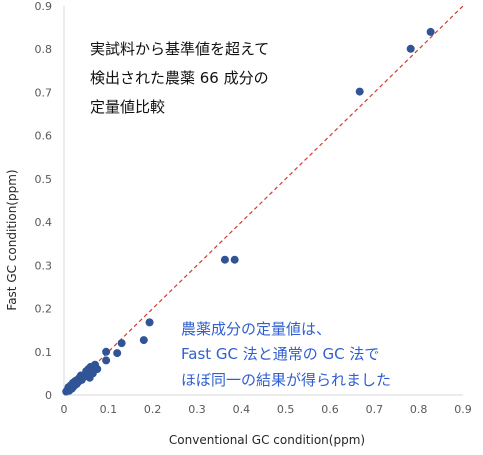 This screenshot has width=483, height=455. I want to click on x-axis-ticks: 0 0.1 0.2 0.3 0.4 0.5 0.6 0.7 0.8 0.9, so click(266, 409).